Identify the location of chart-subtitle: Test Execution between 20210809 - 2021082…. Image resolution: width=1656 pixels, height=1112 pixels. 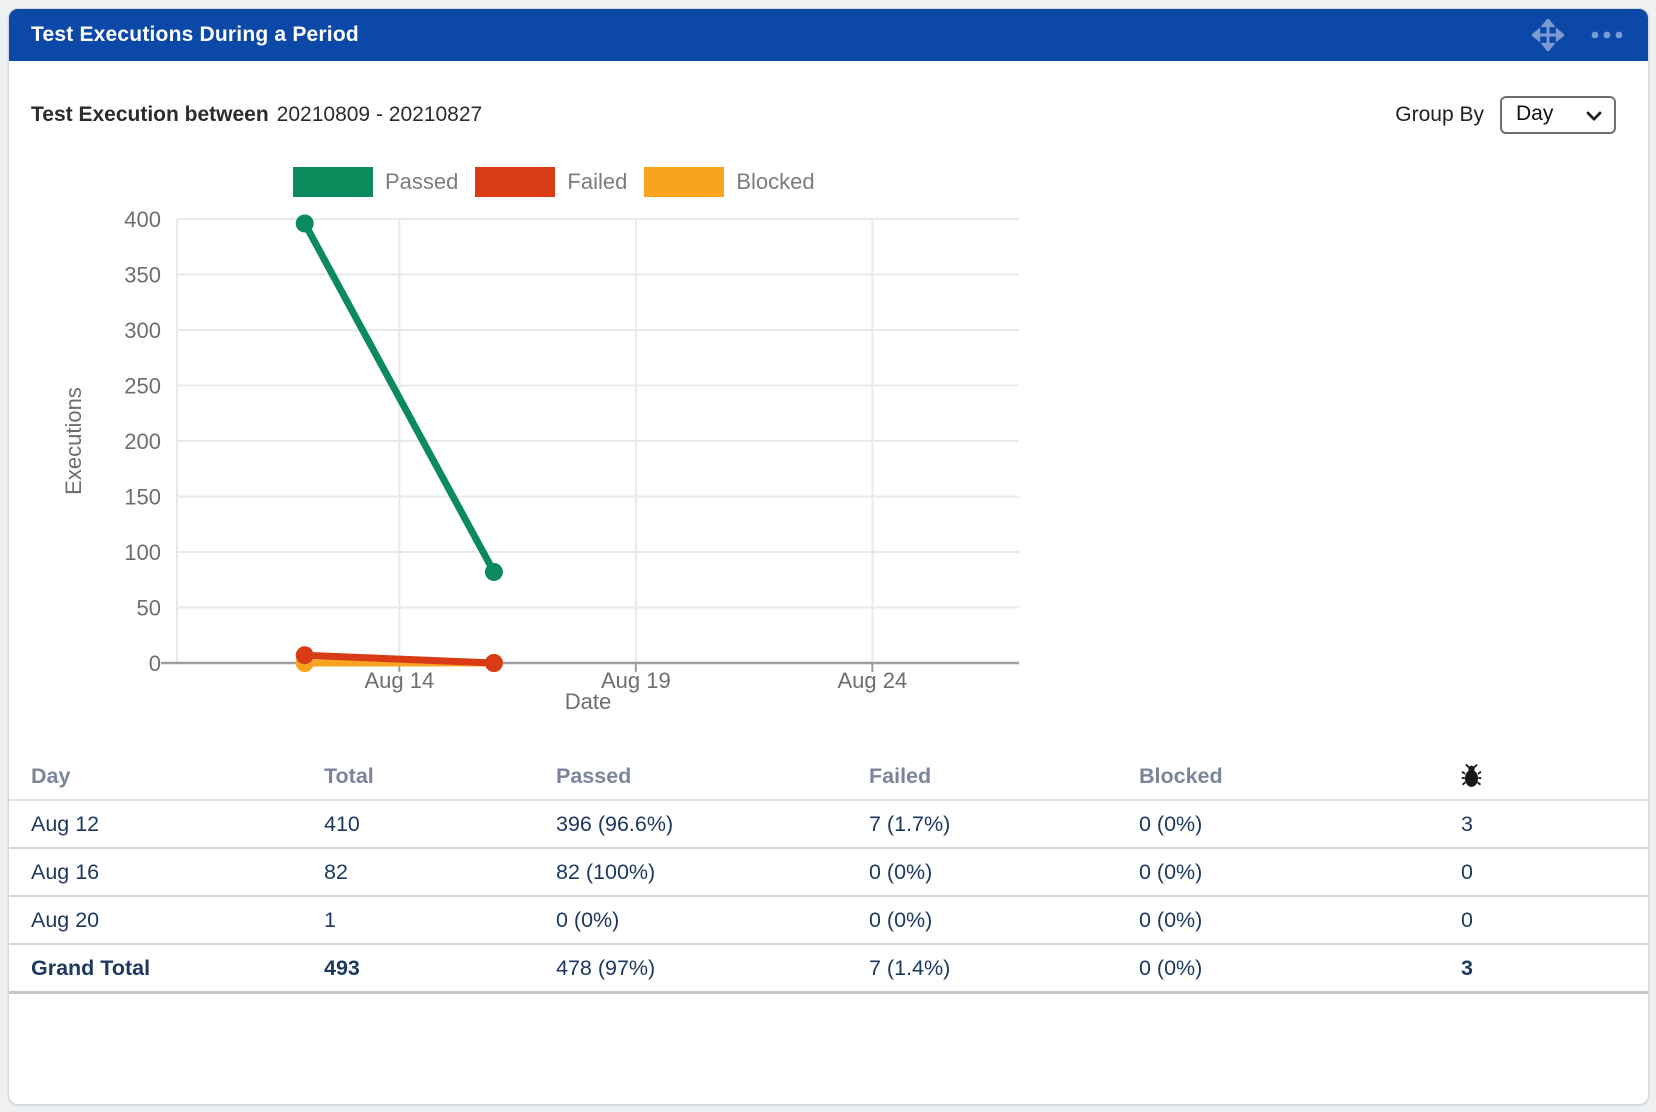
(256, 115).